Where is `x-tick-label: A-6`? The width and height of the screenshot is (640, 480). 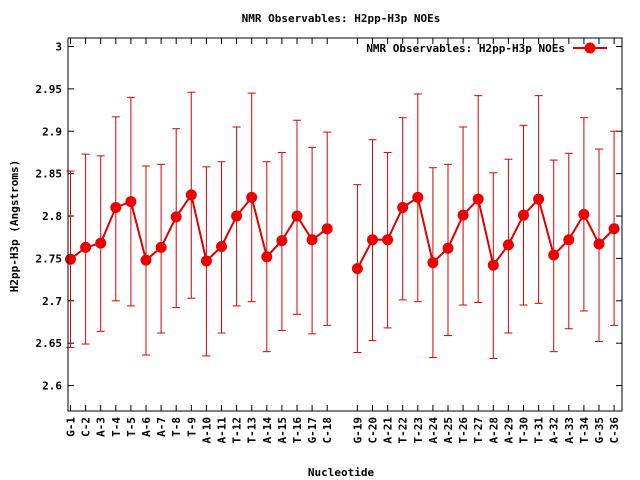 x-tick-label: A-6 is located at coordinates (146, 427).